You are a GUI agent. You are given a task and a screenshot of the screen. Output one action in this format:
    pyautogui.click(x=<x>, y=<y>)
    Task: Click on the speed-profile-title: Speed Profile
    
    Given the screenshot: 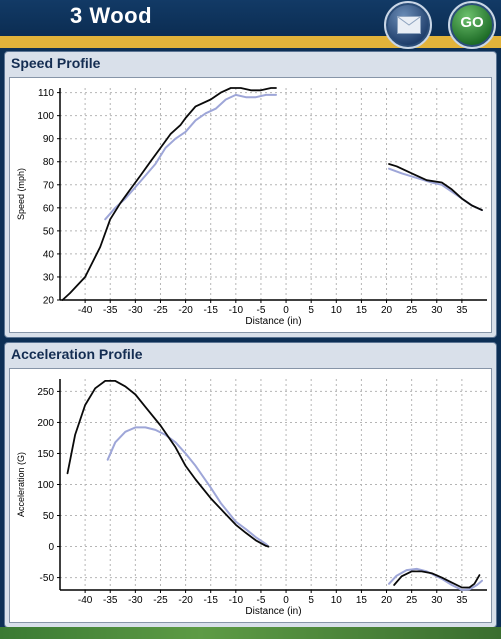 What is the action you would take?
    pyautogui.click(x=56, y=63)
    